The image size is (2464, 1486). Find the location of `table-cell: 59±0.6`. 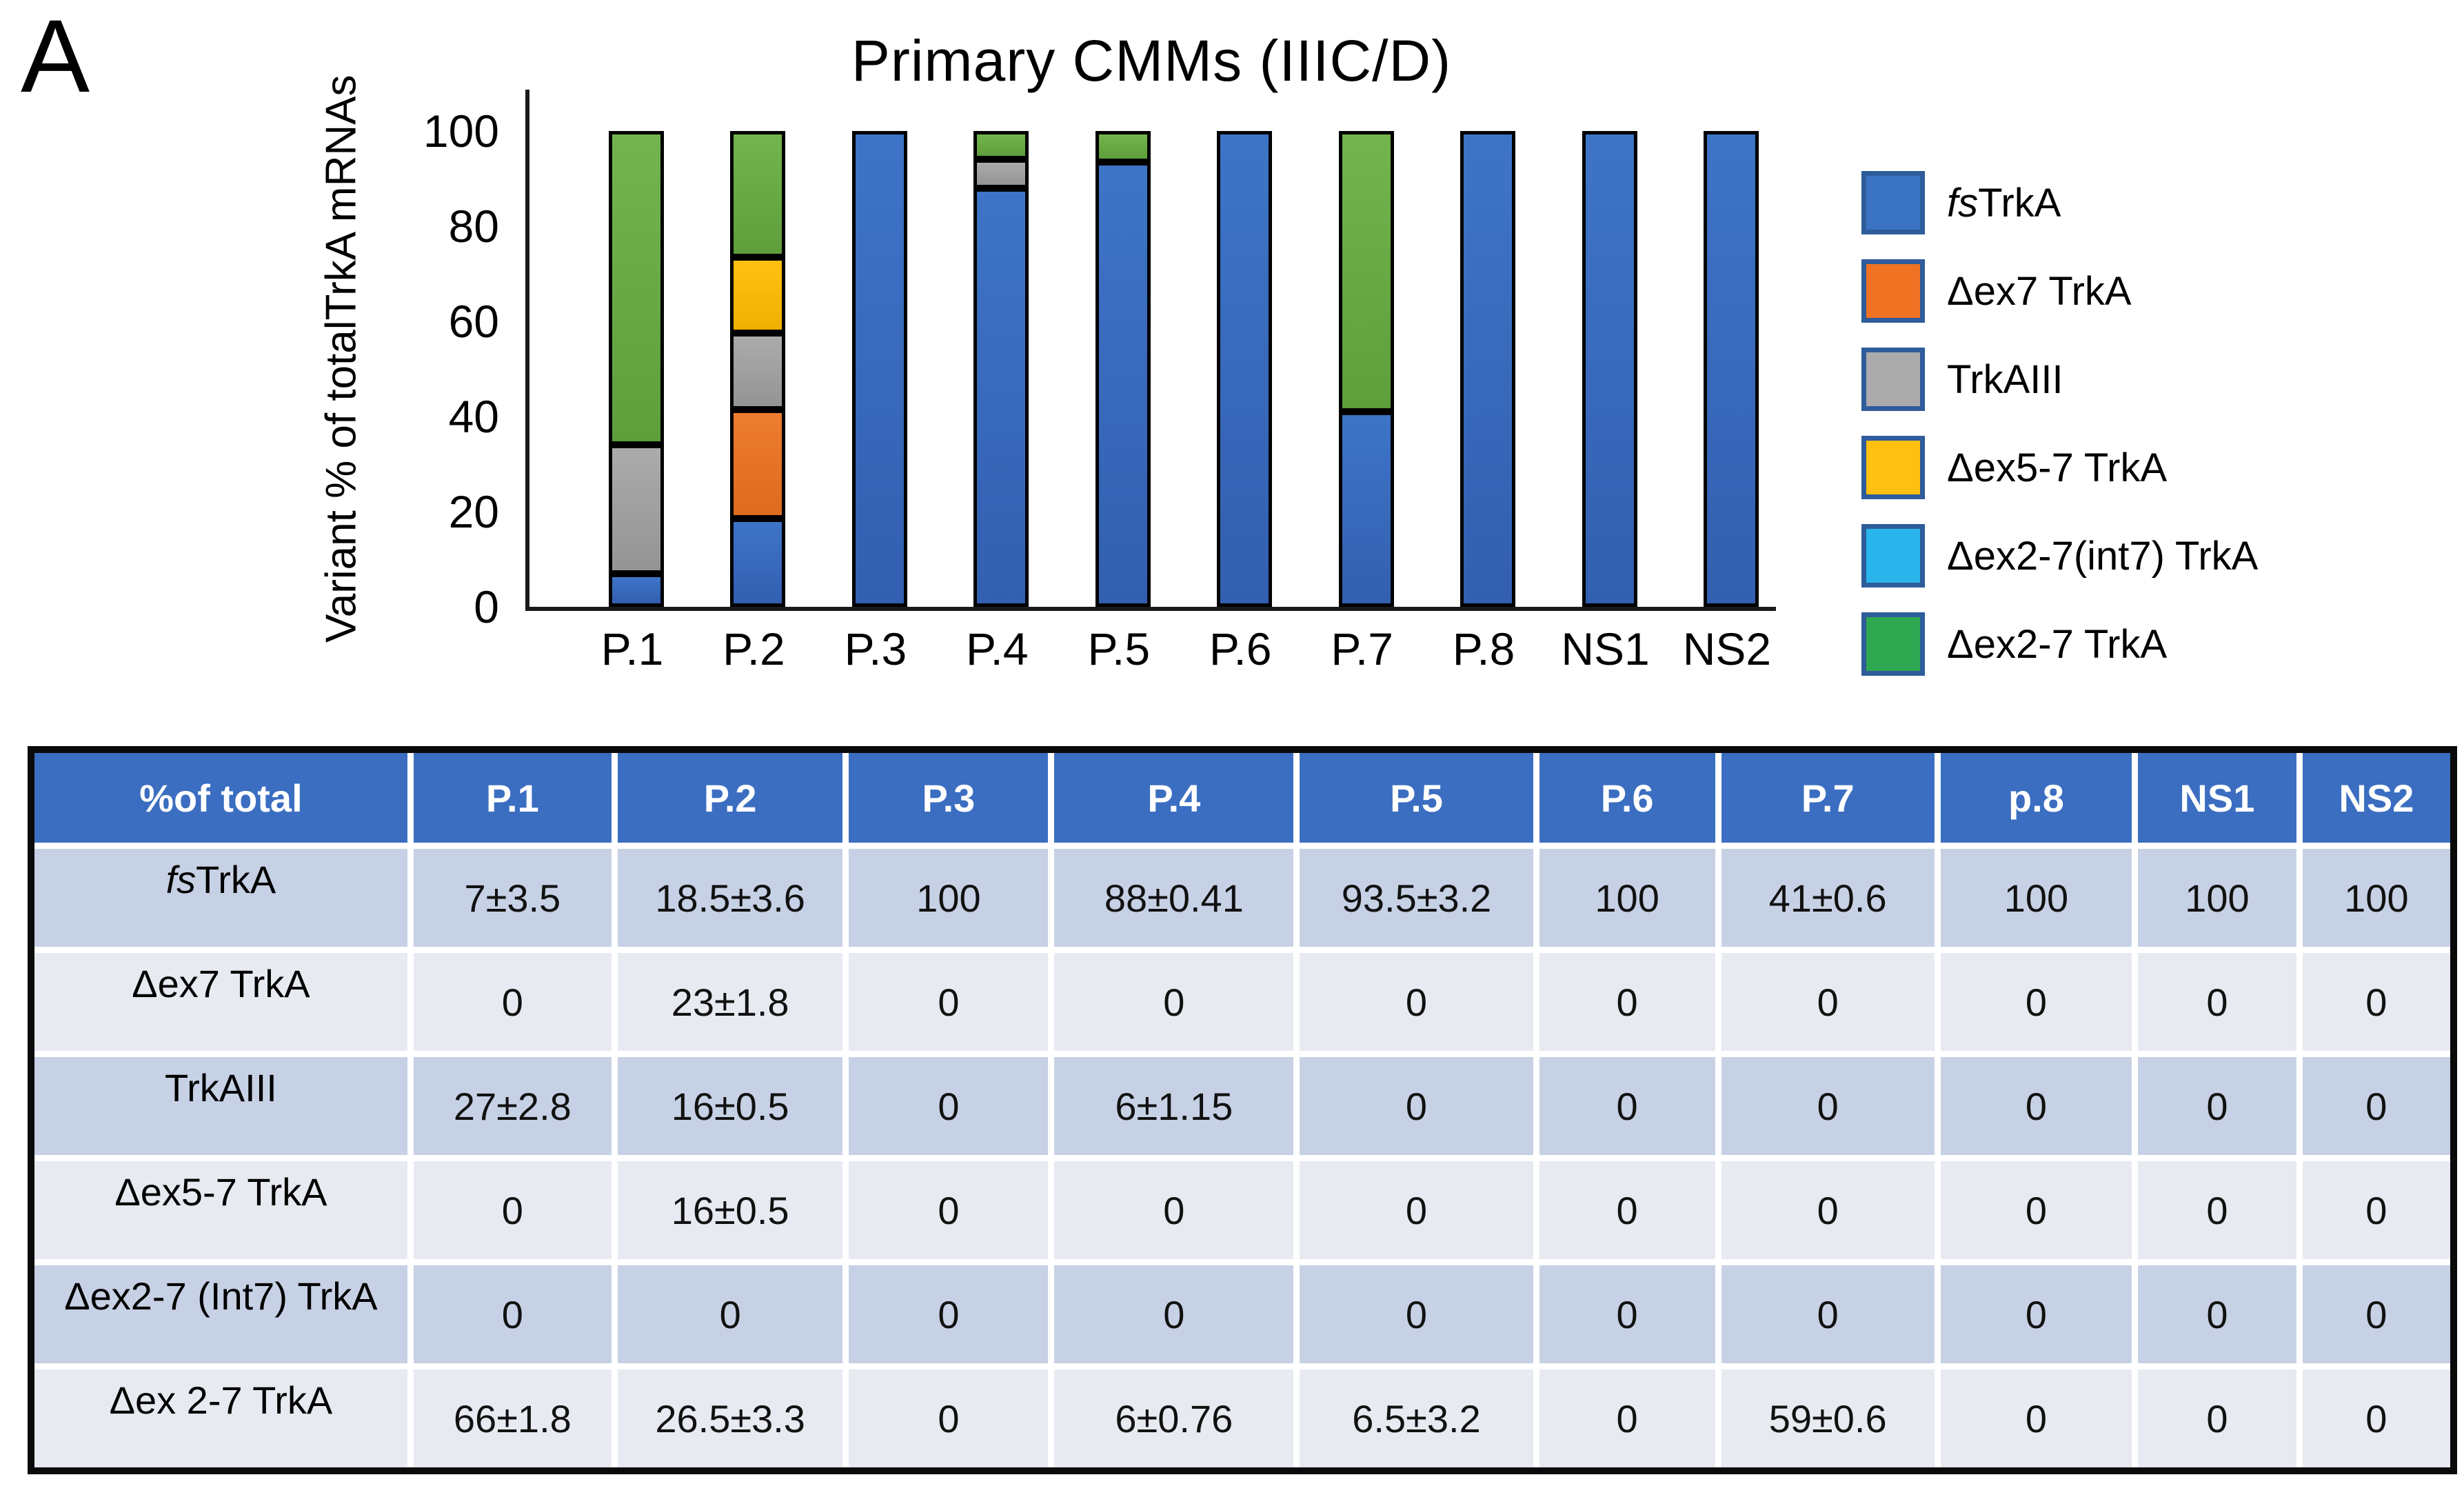

table-cell: 59±0.6 is located at coordinates (1828, 1418).